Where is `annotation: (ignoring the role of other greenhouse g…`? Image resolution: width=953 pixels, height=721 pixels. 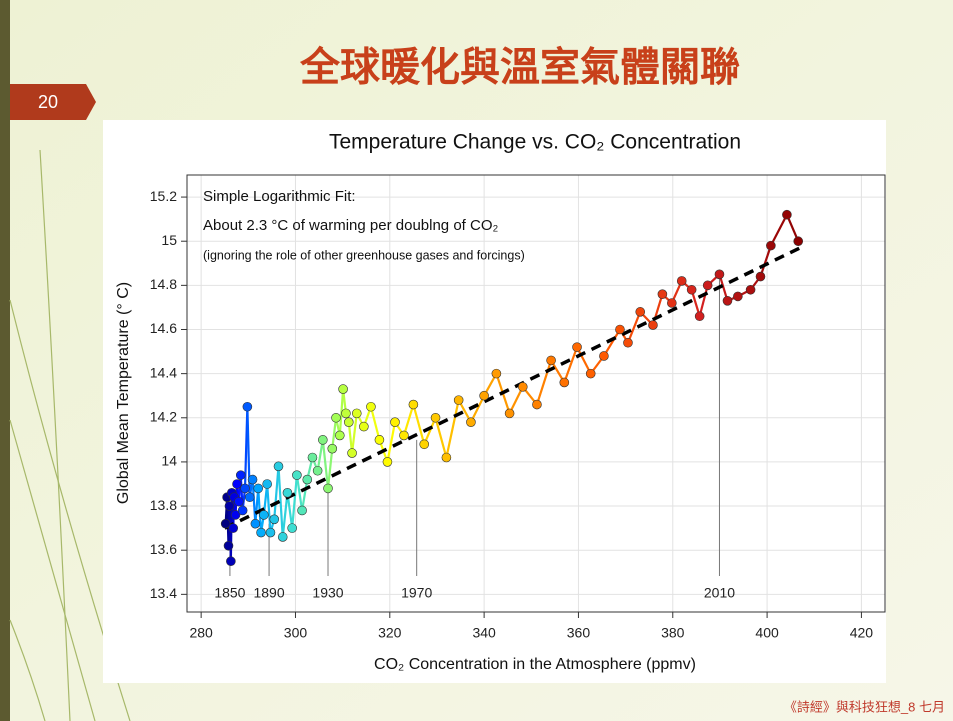
annotation: (ignoring the role of other greenhouse g… is located at coordinates (364, 255).